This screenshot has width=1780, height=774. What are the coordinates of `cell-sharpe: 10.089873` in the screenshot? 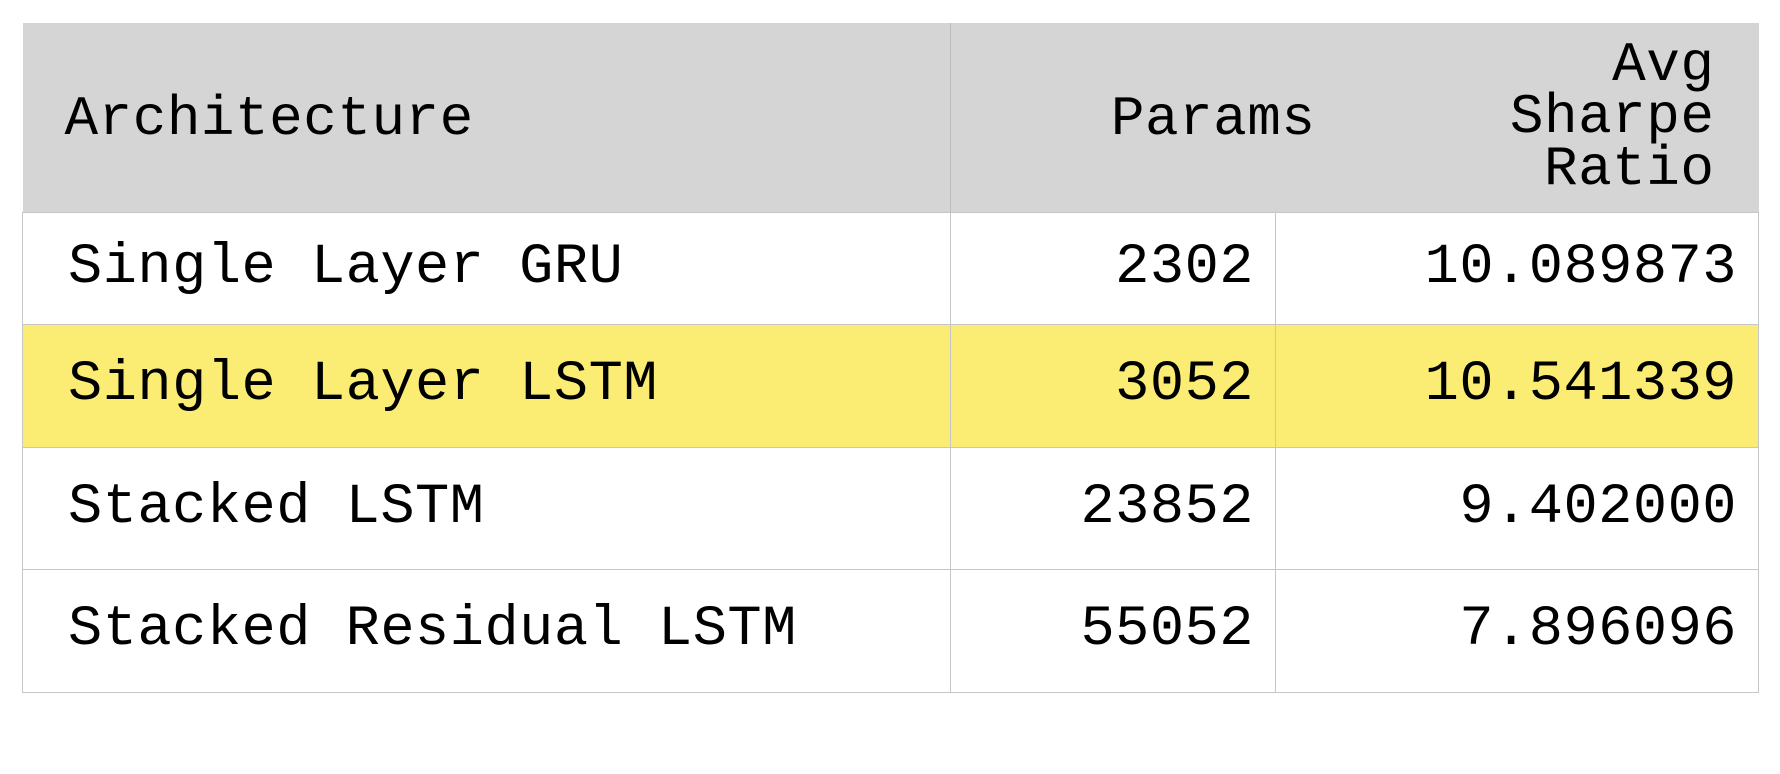 It's located at (1517, 267).